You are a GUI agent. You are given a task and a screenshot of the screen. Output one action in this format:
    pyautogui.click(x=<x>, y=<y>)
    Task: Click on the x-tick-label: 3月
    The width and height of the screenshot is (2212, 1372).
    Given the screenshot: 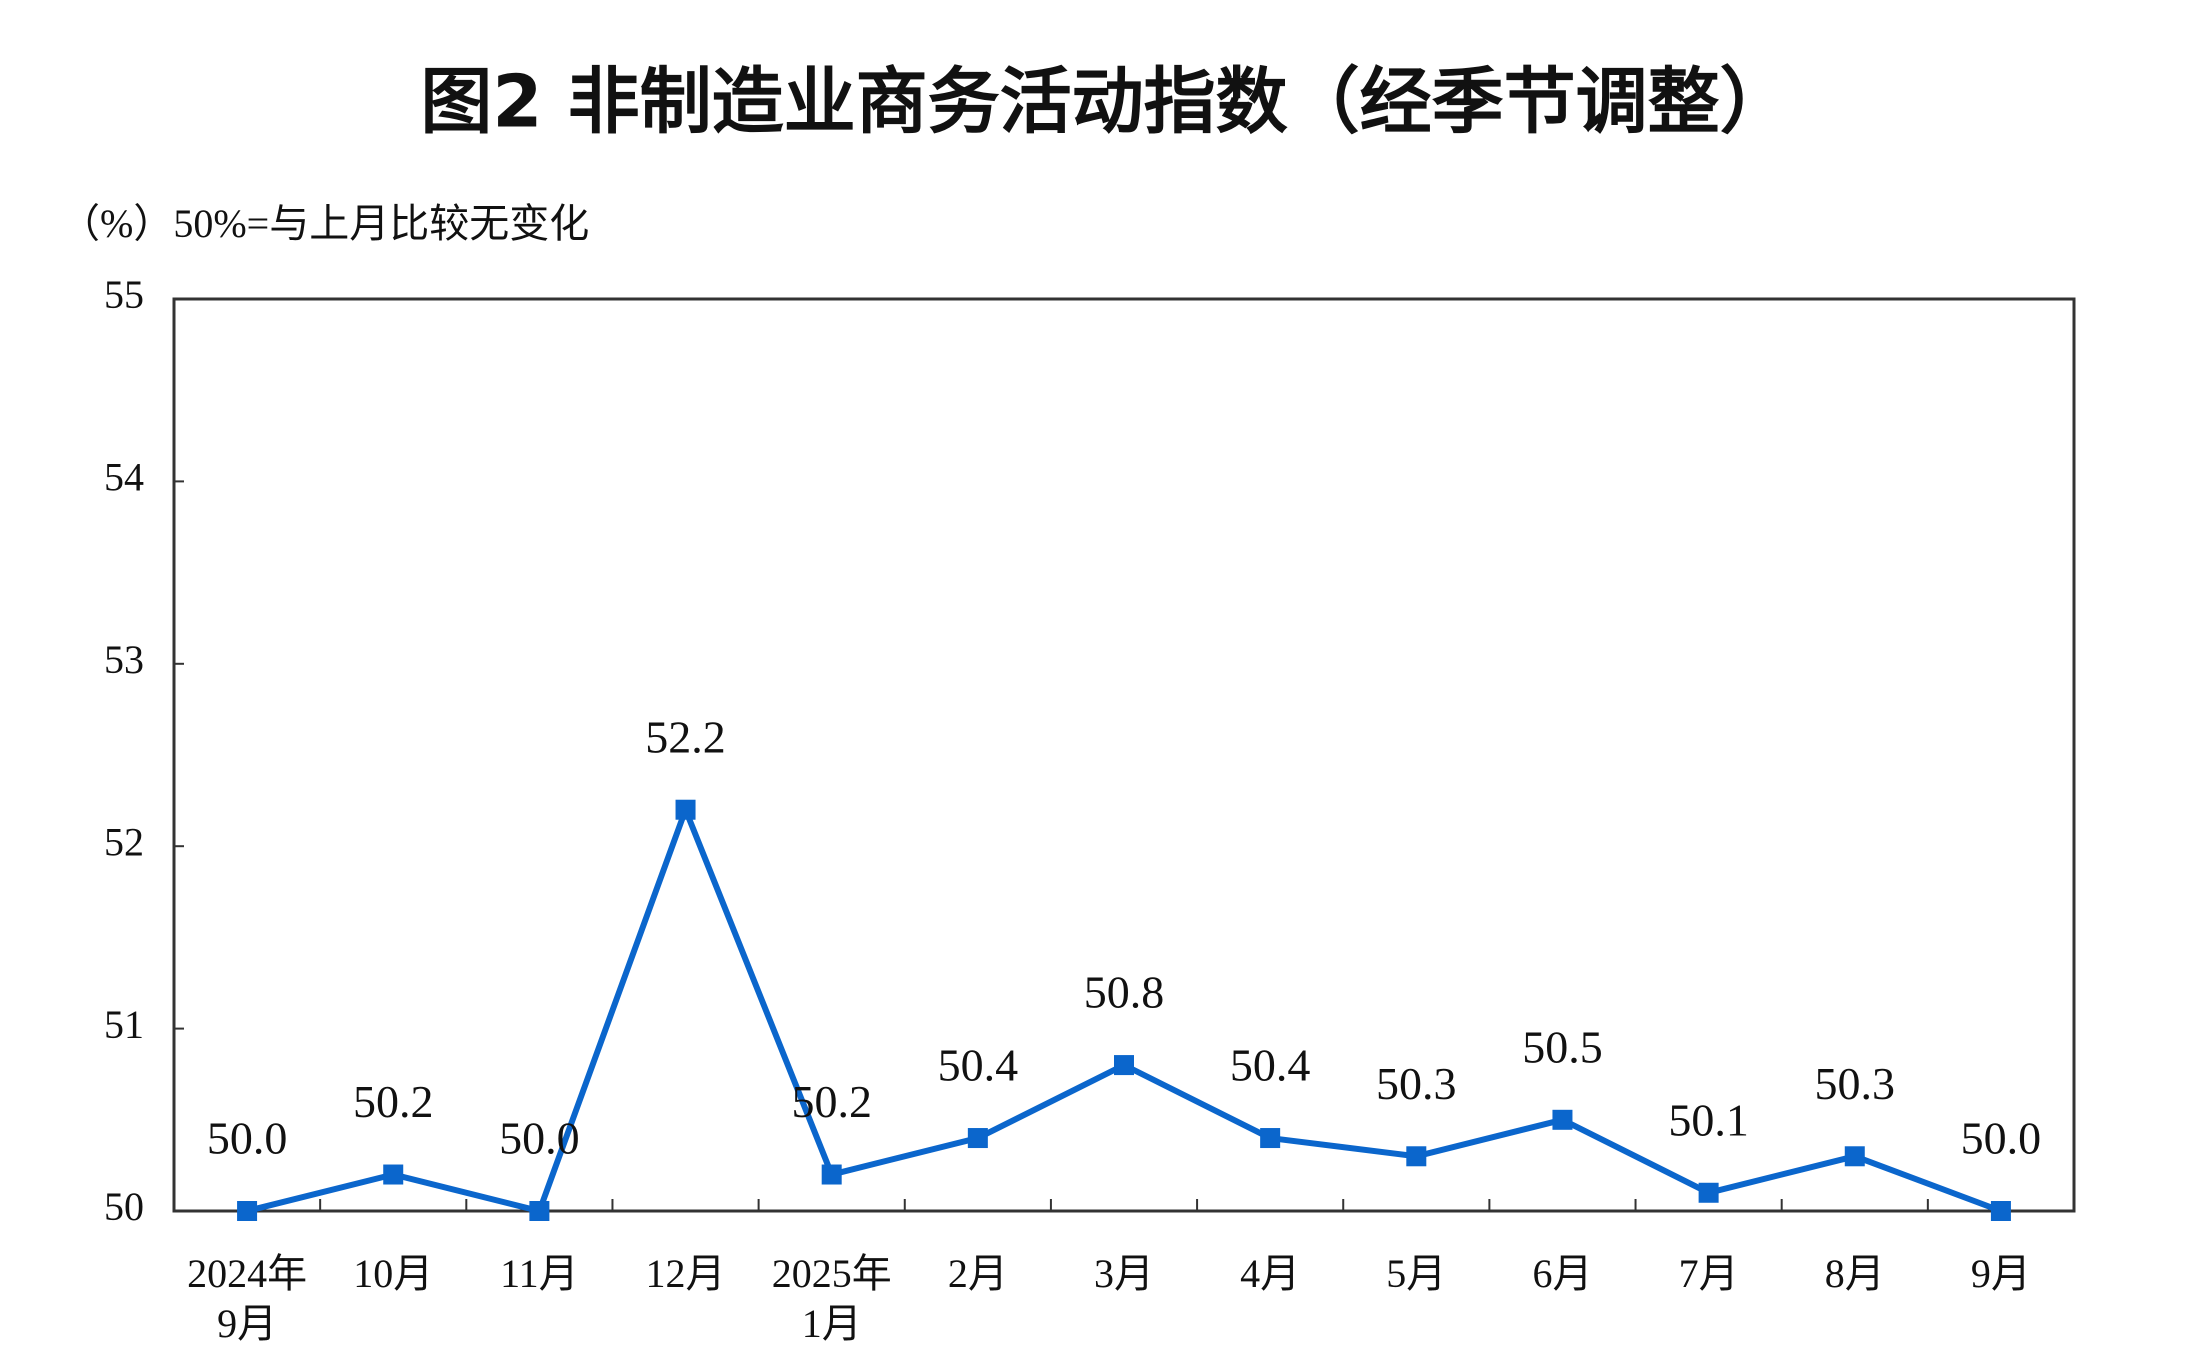 What is the action you would take?
    pyautogui.click(x=1124, y=1273)
    